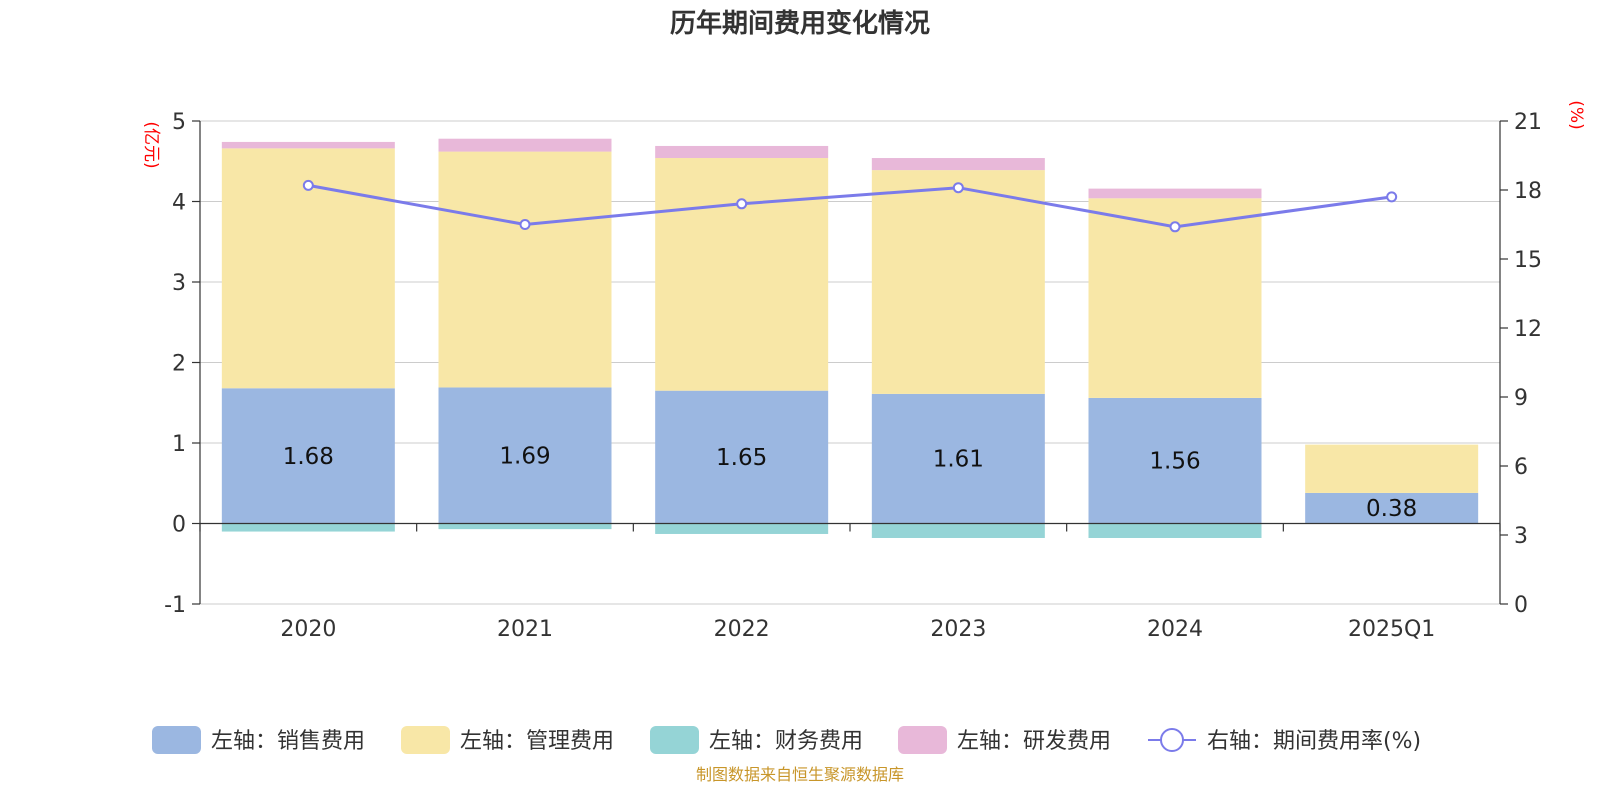 Image resolution: width=1600 pixels, height=800 pixels. I want to click on legend-label: 左轴：研发费用, so click(1034, 741).